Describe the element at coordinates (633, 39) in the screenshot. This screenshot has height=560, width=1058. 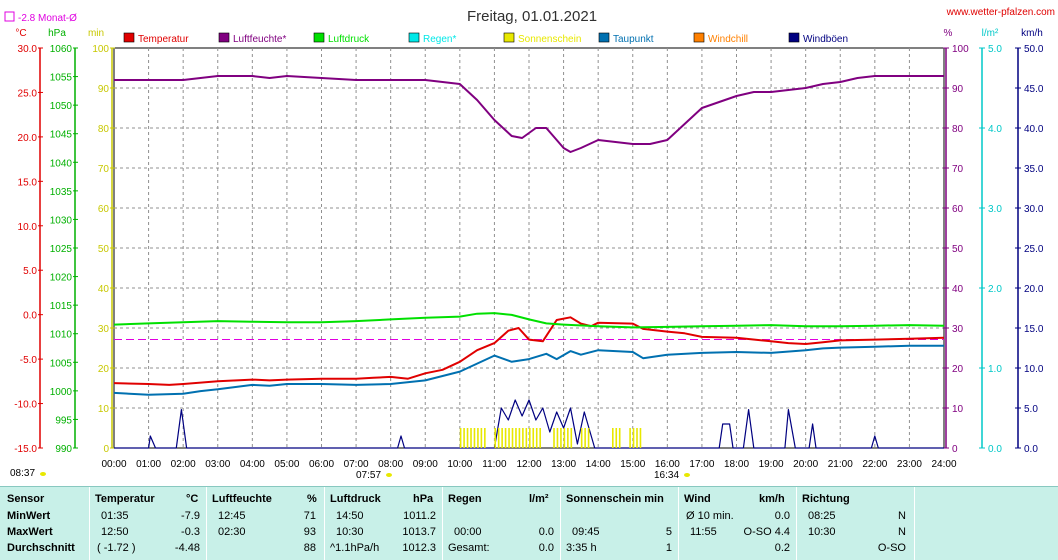
I see `legend-label-5: Taupunkt` at that location.